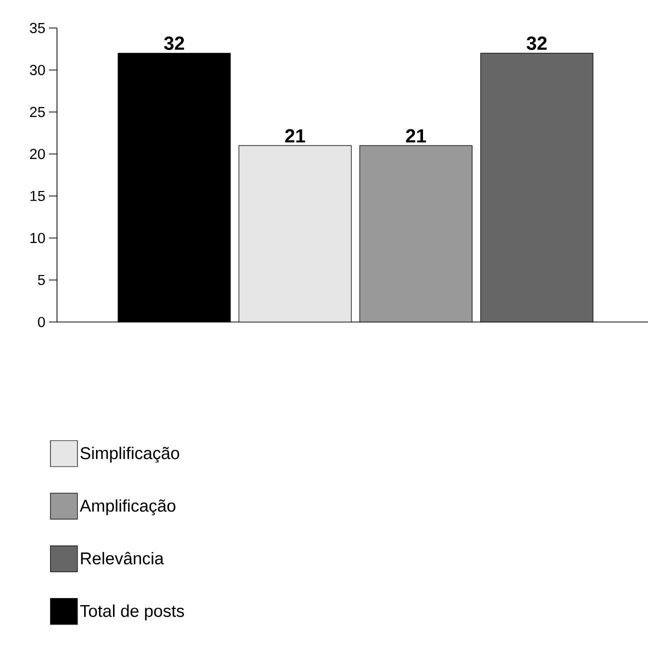 Image resolution: width=648 pixels, height=649 pixels. I want to click on y-tick-label: 10, so click(37, 238).